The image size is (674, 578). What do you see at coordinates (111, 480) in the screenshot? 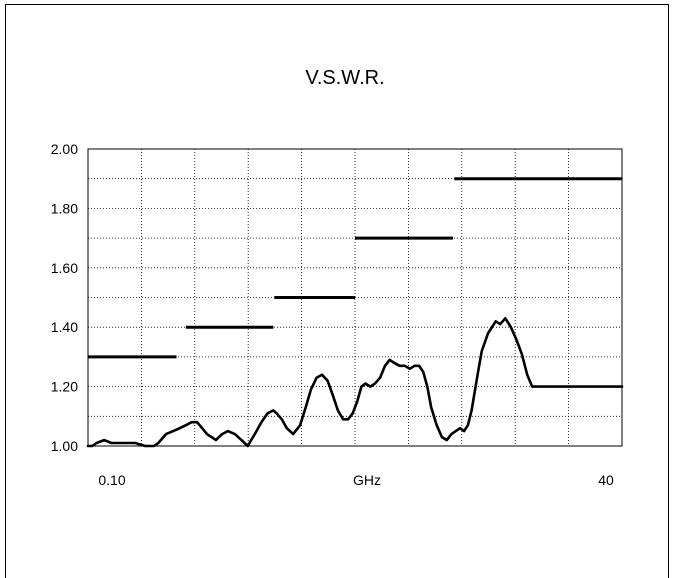
I see `x-tick-label: 0.10` at bounding box center [111, 480].